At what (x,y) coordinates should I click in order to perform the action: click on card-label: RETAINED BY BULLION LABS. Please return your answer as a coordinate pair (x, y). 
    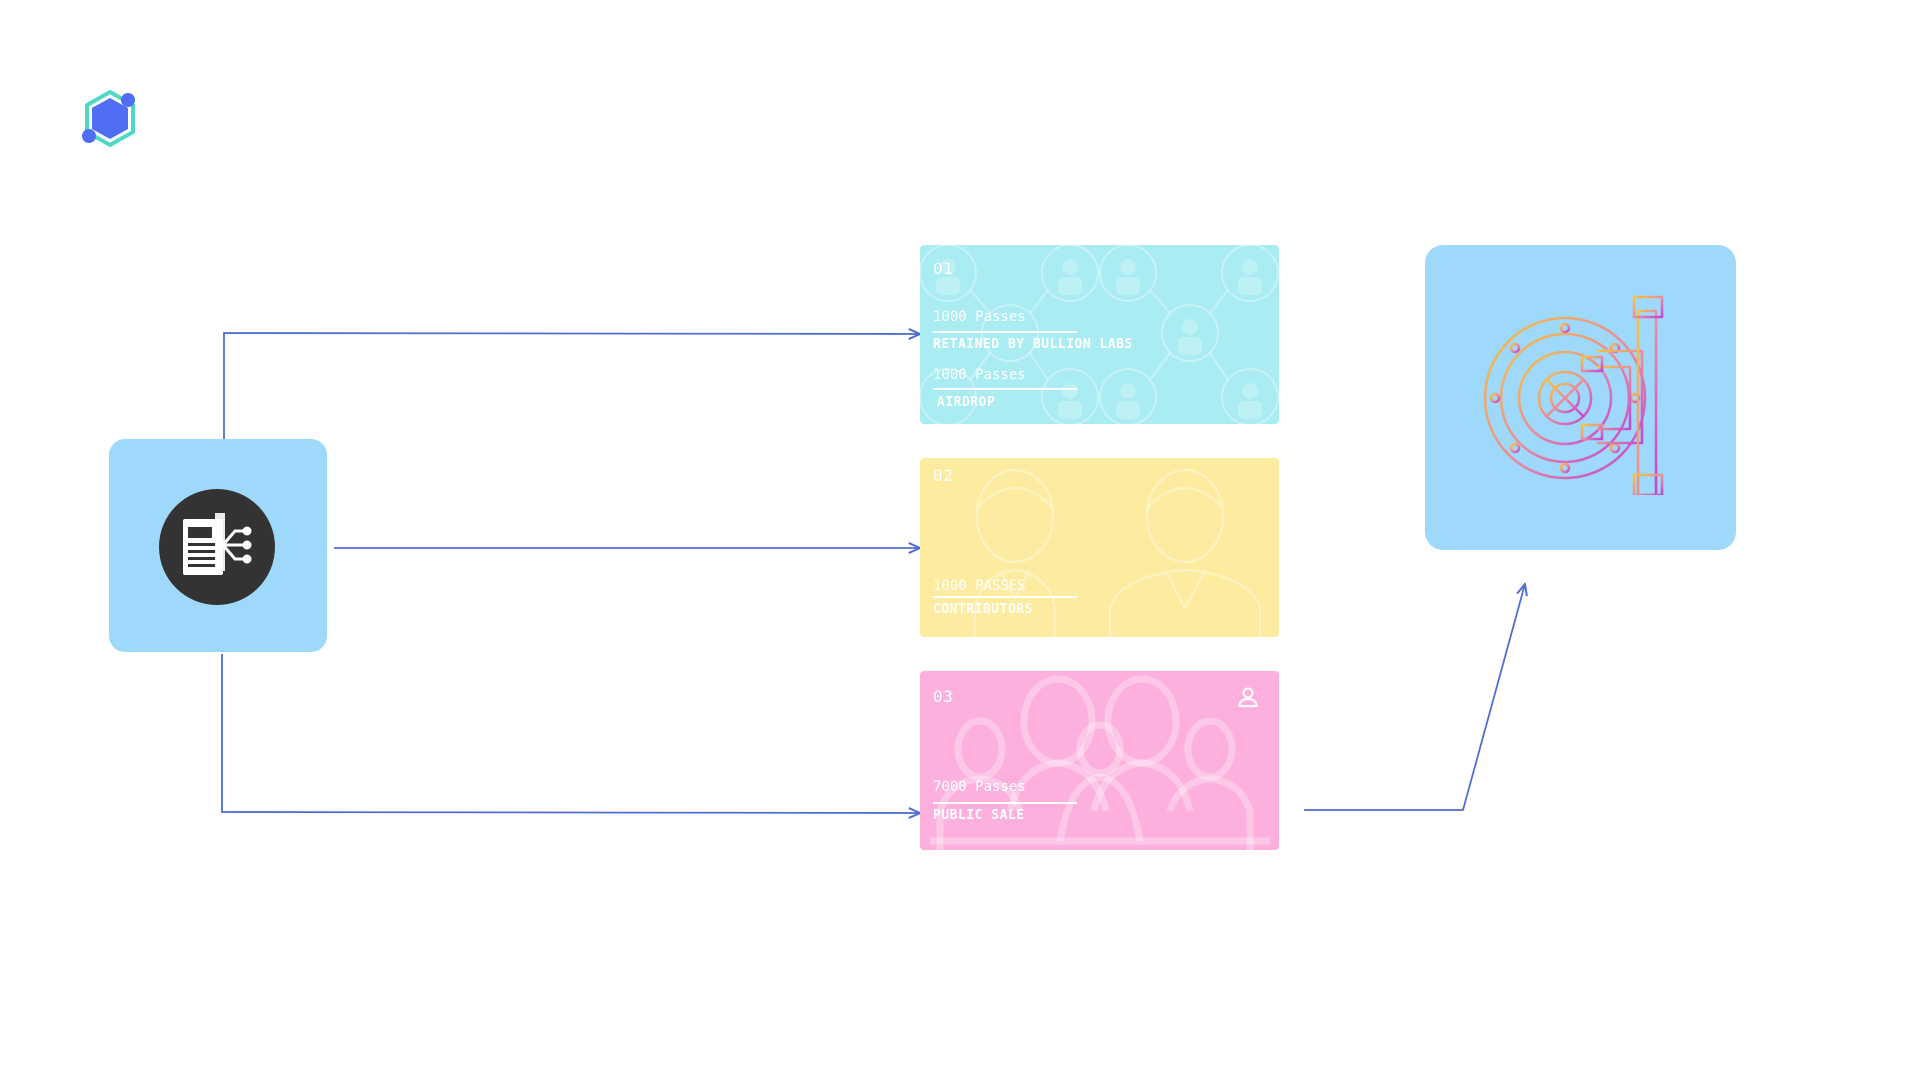
    Looking at the image, I should click on (1033, 344).